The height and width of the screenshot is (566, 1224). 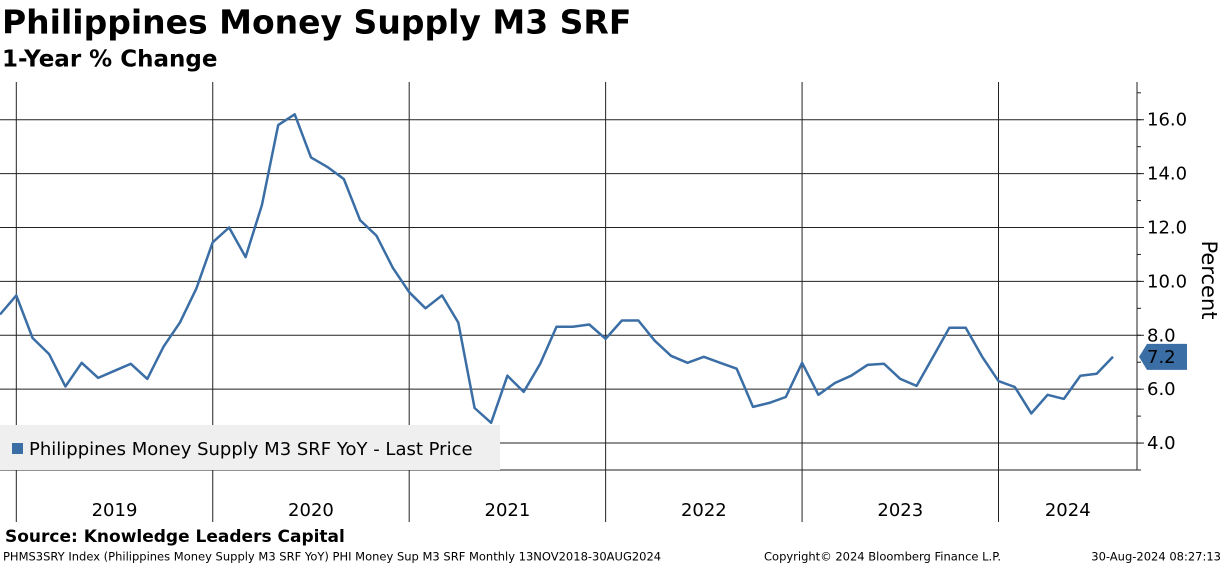 I want to click on y-axis-label: Percent, so click(x=1209, y=279).